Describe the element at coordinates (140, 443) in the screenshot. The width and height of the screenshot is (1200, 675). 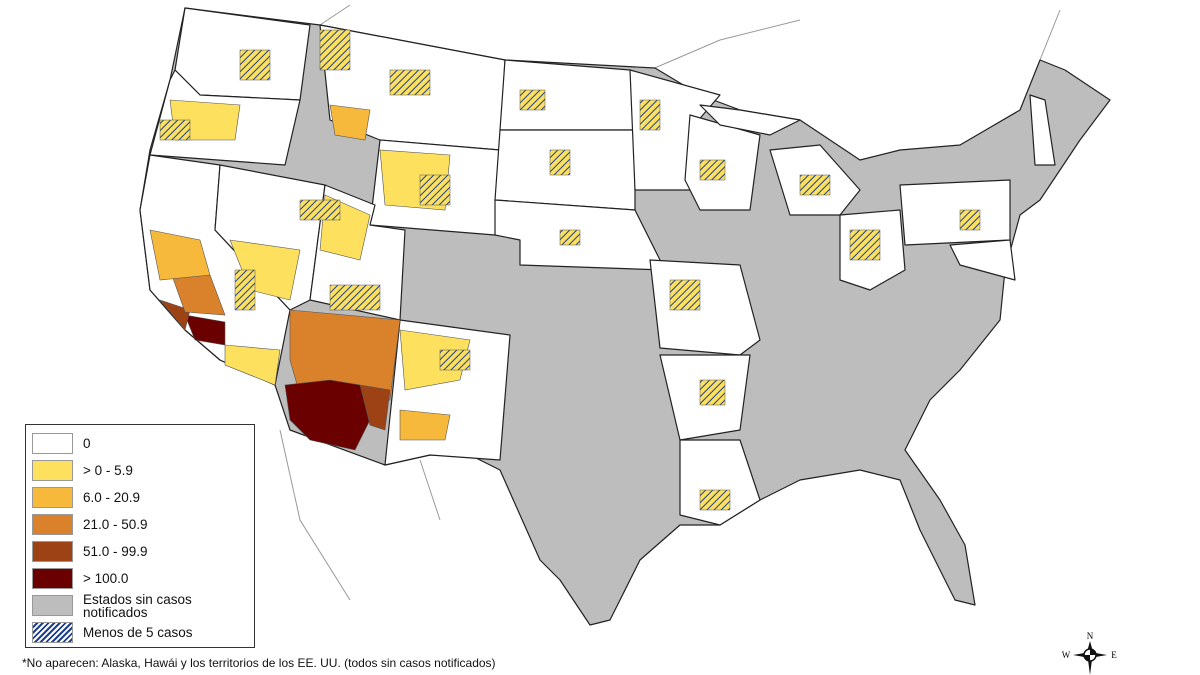
I see `legend-item-zero: 0` at that location.